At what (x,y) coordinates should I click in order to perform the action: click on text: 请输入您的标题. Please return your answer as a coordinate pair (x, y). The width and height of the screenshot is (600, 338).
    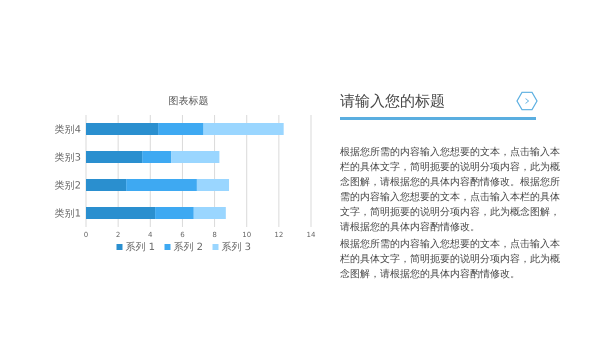
    Looking at the image, I should click on (393, 101).